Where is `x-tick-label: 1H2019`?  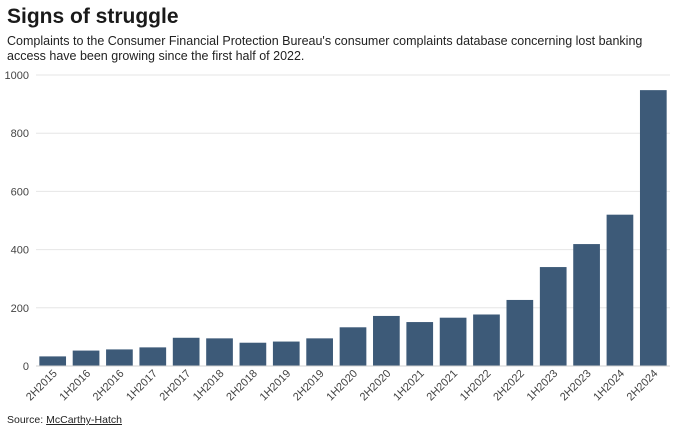
x-tick-label: 1H2019 is located at coordinates (276, 386).